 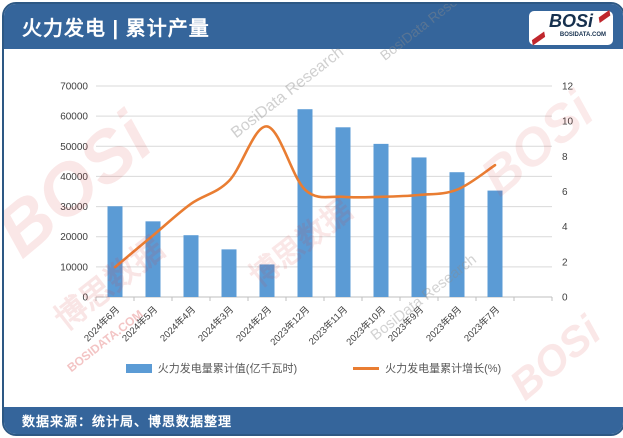 What do you see at coordinates (74, 87) in the screenshot?
I see `left-axis-tick: 70000` at bounding box center [74, 87].